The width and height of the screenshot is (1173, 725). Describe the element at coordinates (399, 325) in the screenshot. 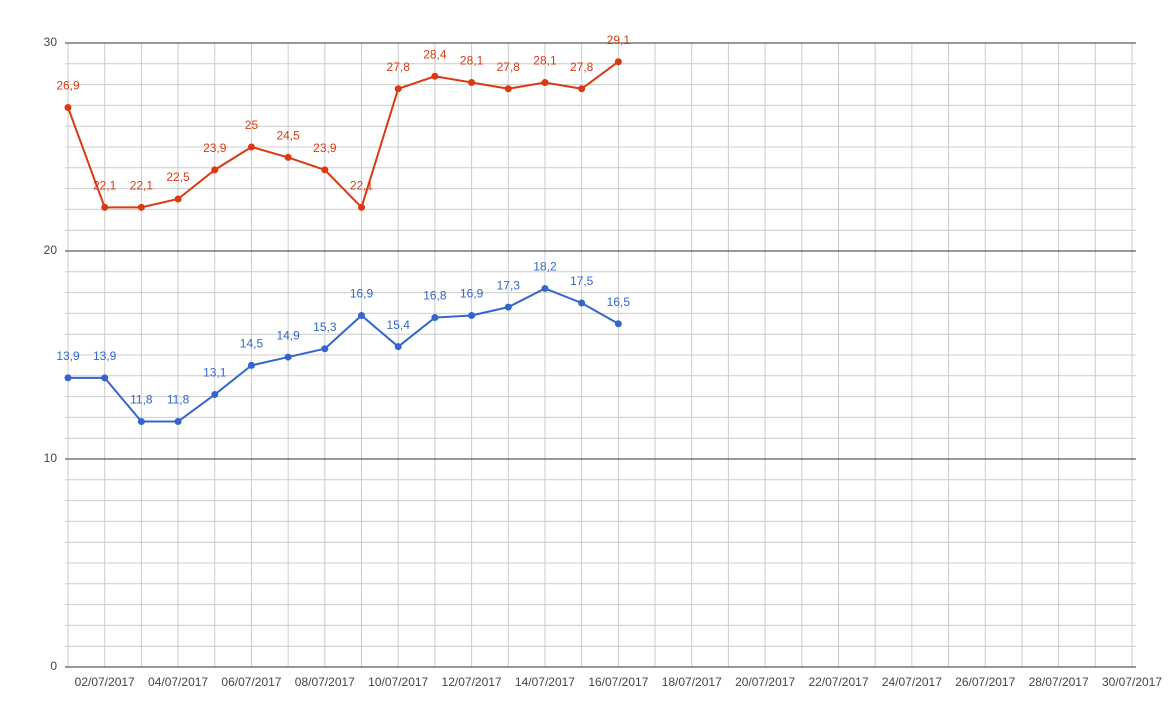

I see `data-label: 15,4` at that location.